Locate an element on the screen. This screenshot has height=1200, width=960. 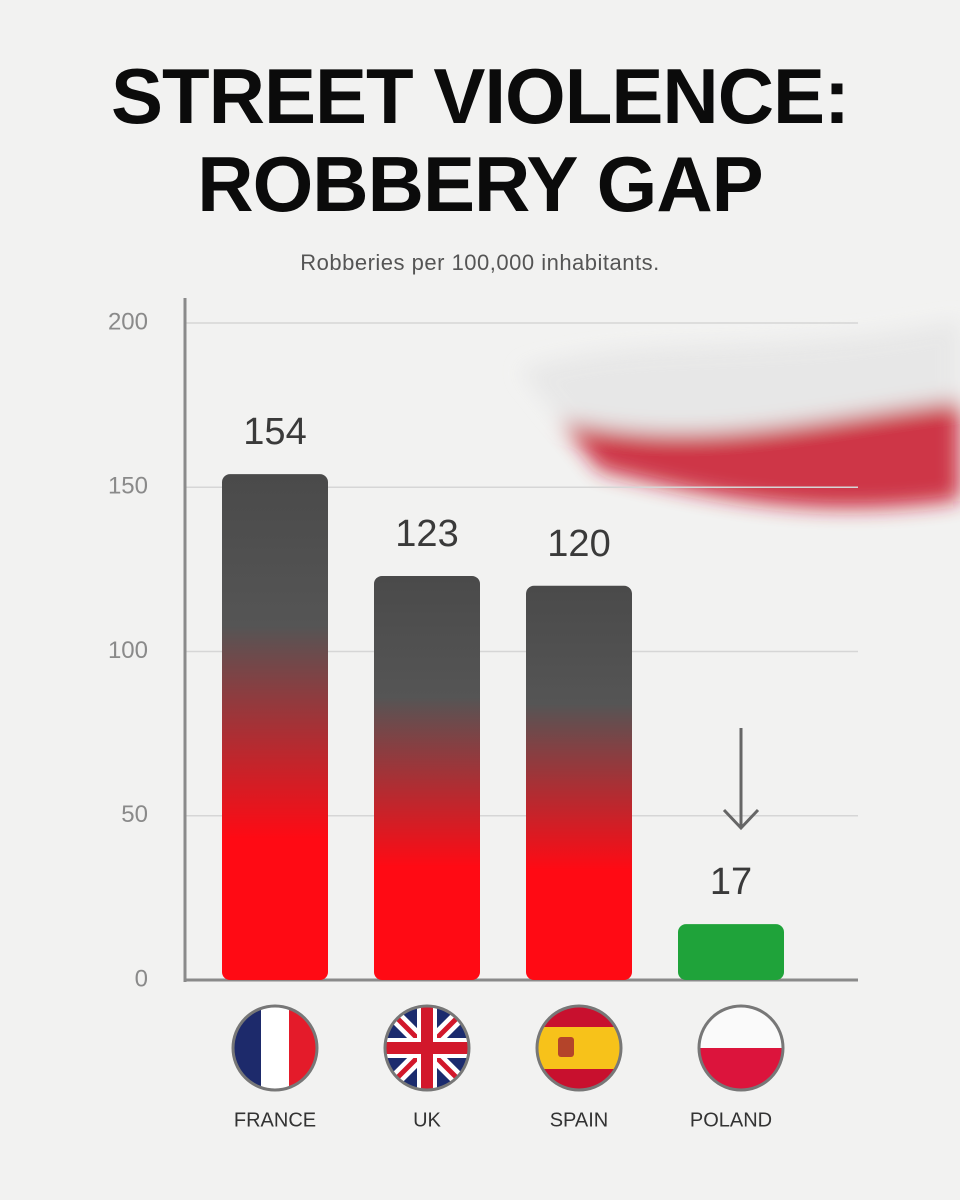
y-tick-label: 50 is located at coordinates (134, 814).